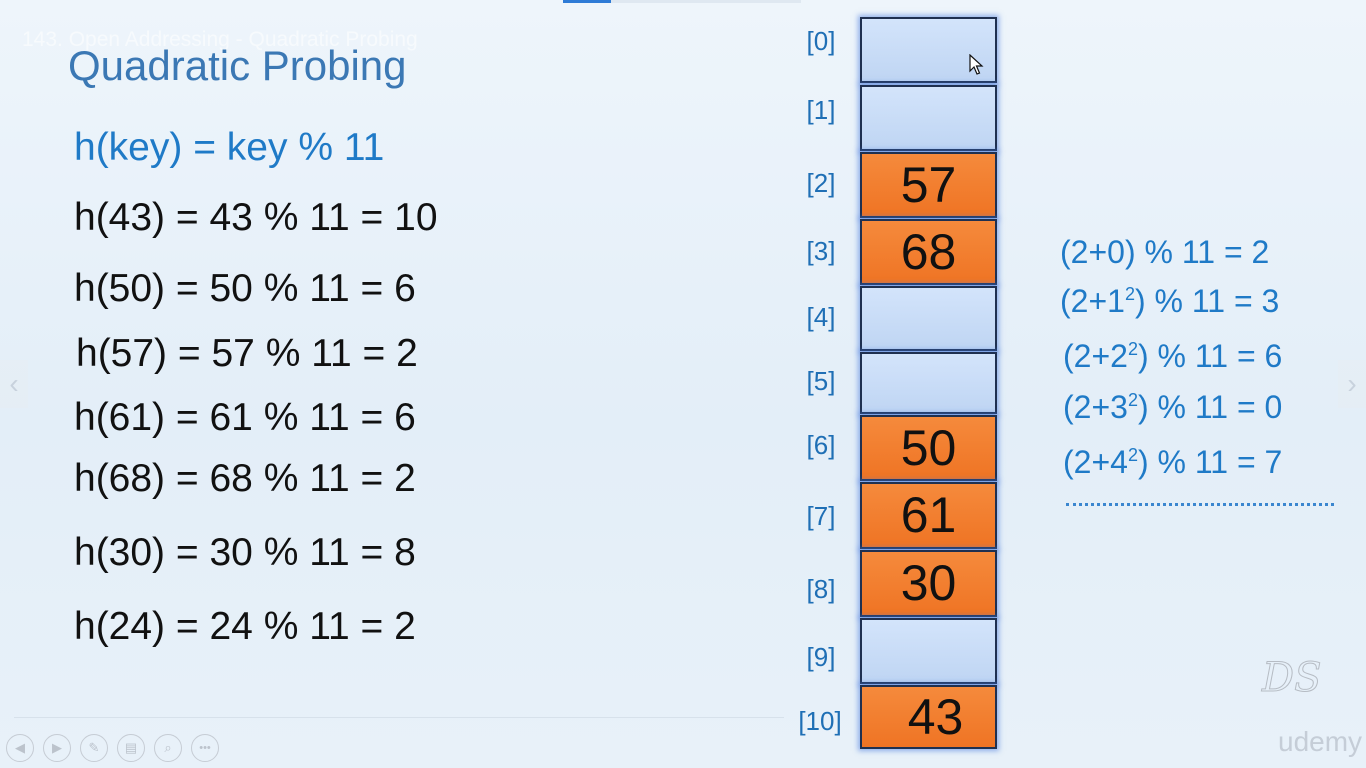 The height and width of the screenshot is (768, 1366). What do you see at coordinates (1210, 356) in the screenshot?
I see `probe-suffix: ) % 11 = 6` at bounding box center [1210, 356].